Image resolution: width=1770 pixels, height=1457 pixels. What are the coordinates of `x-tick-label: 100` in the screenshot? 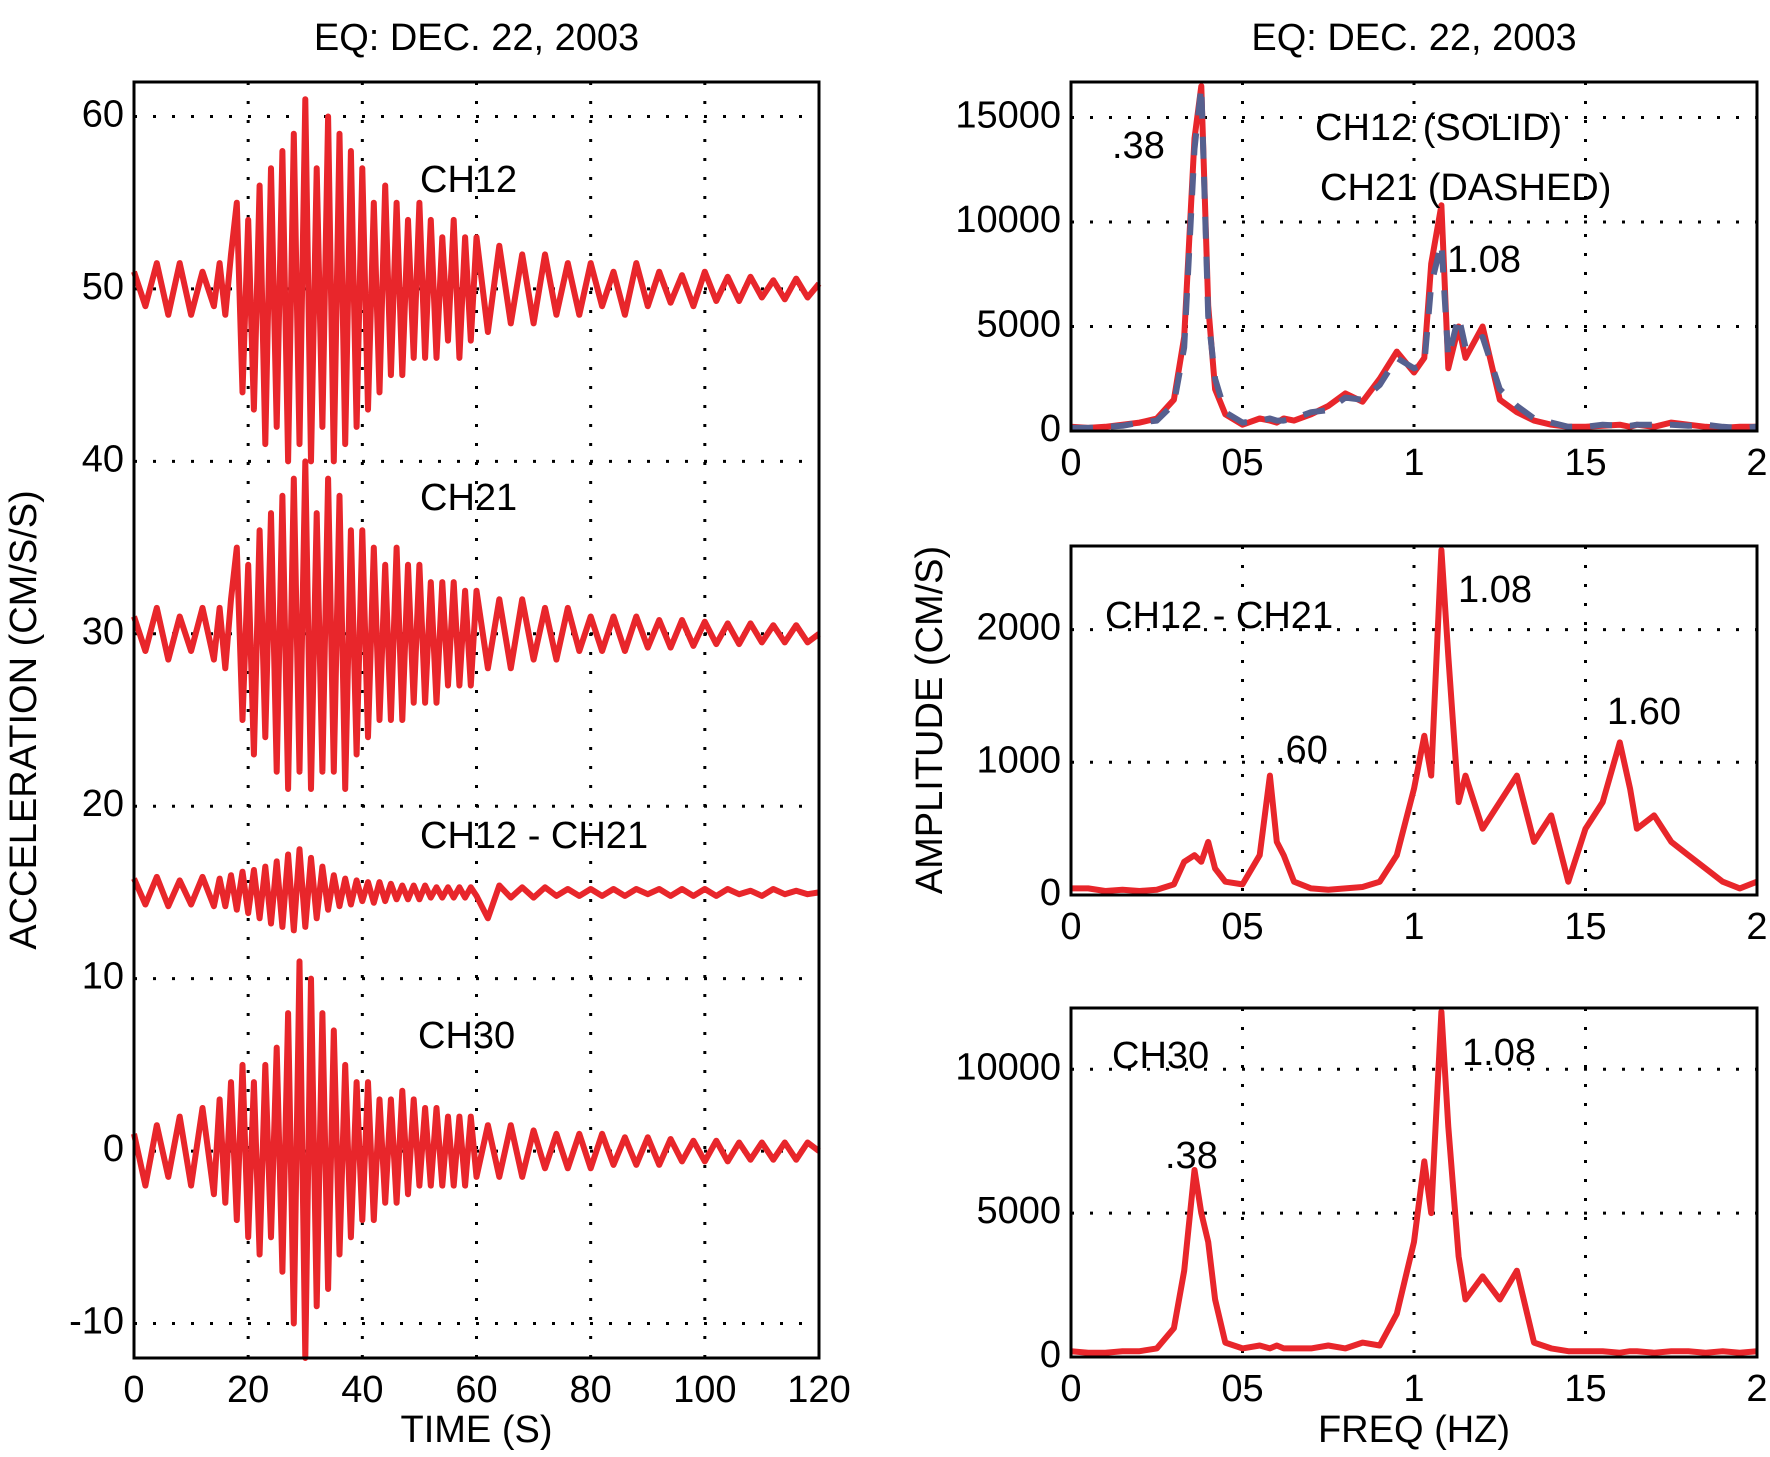 It's located at (704, 1390).